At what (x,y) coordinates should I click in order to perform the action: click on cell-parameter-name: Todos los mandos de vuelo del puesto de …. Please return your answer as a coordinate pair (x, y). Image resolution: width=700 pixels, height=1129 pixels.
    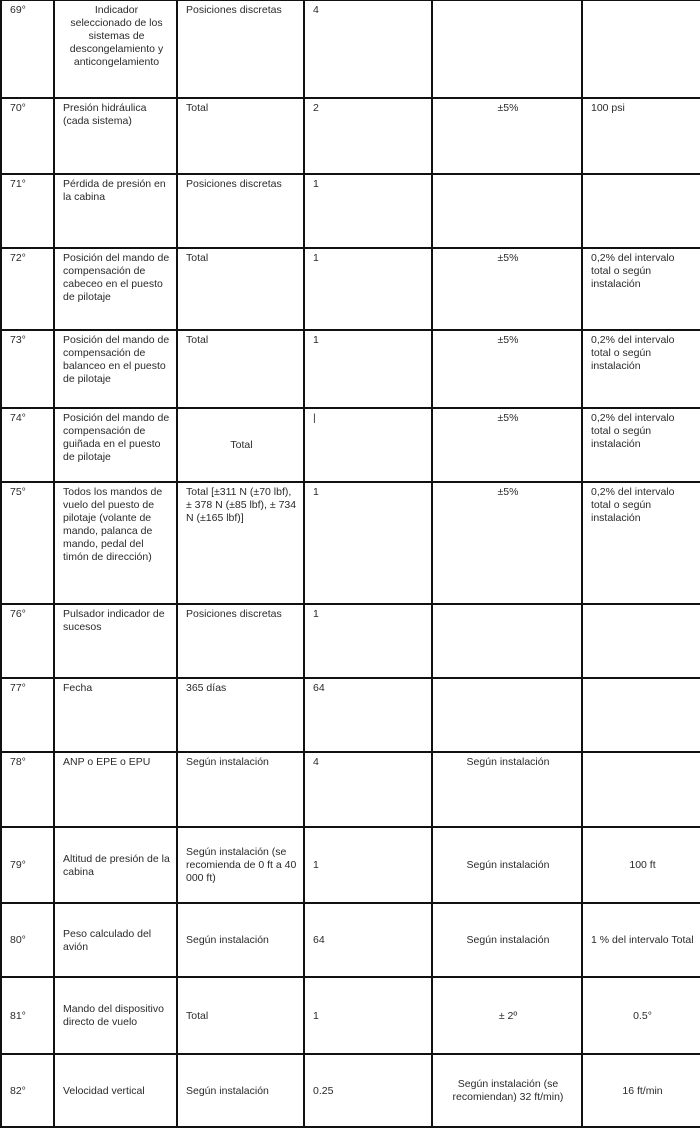
    Looking at the image, I should click on (115, 543).